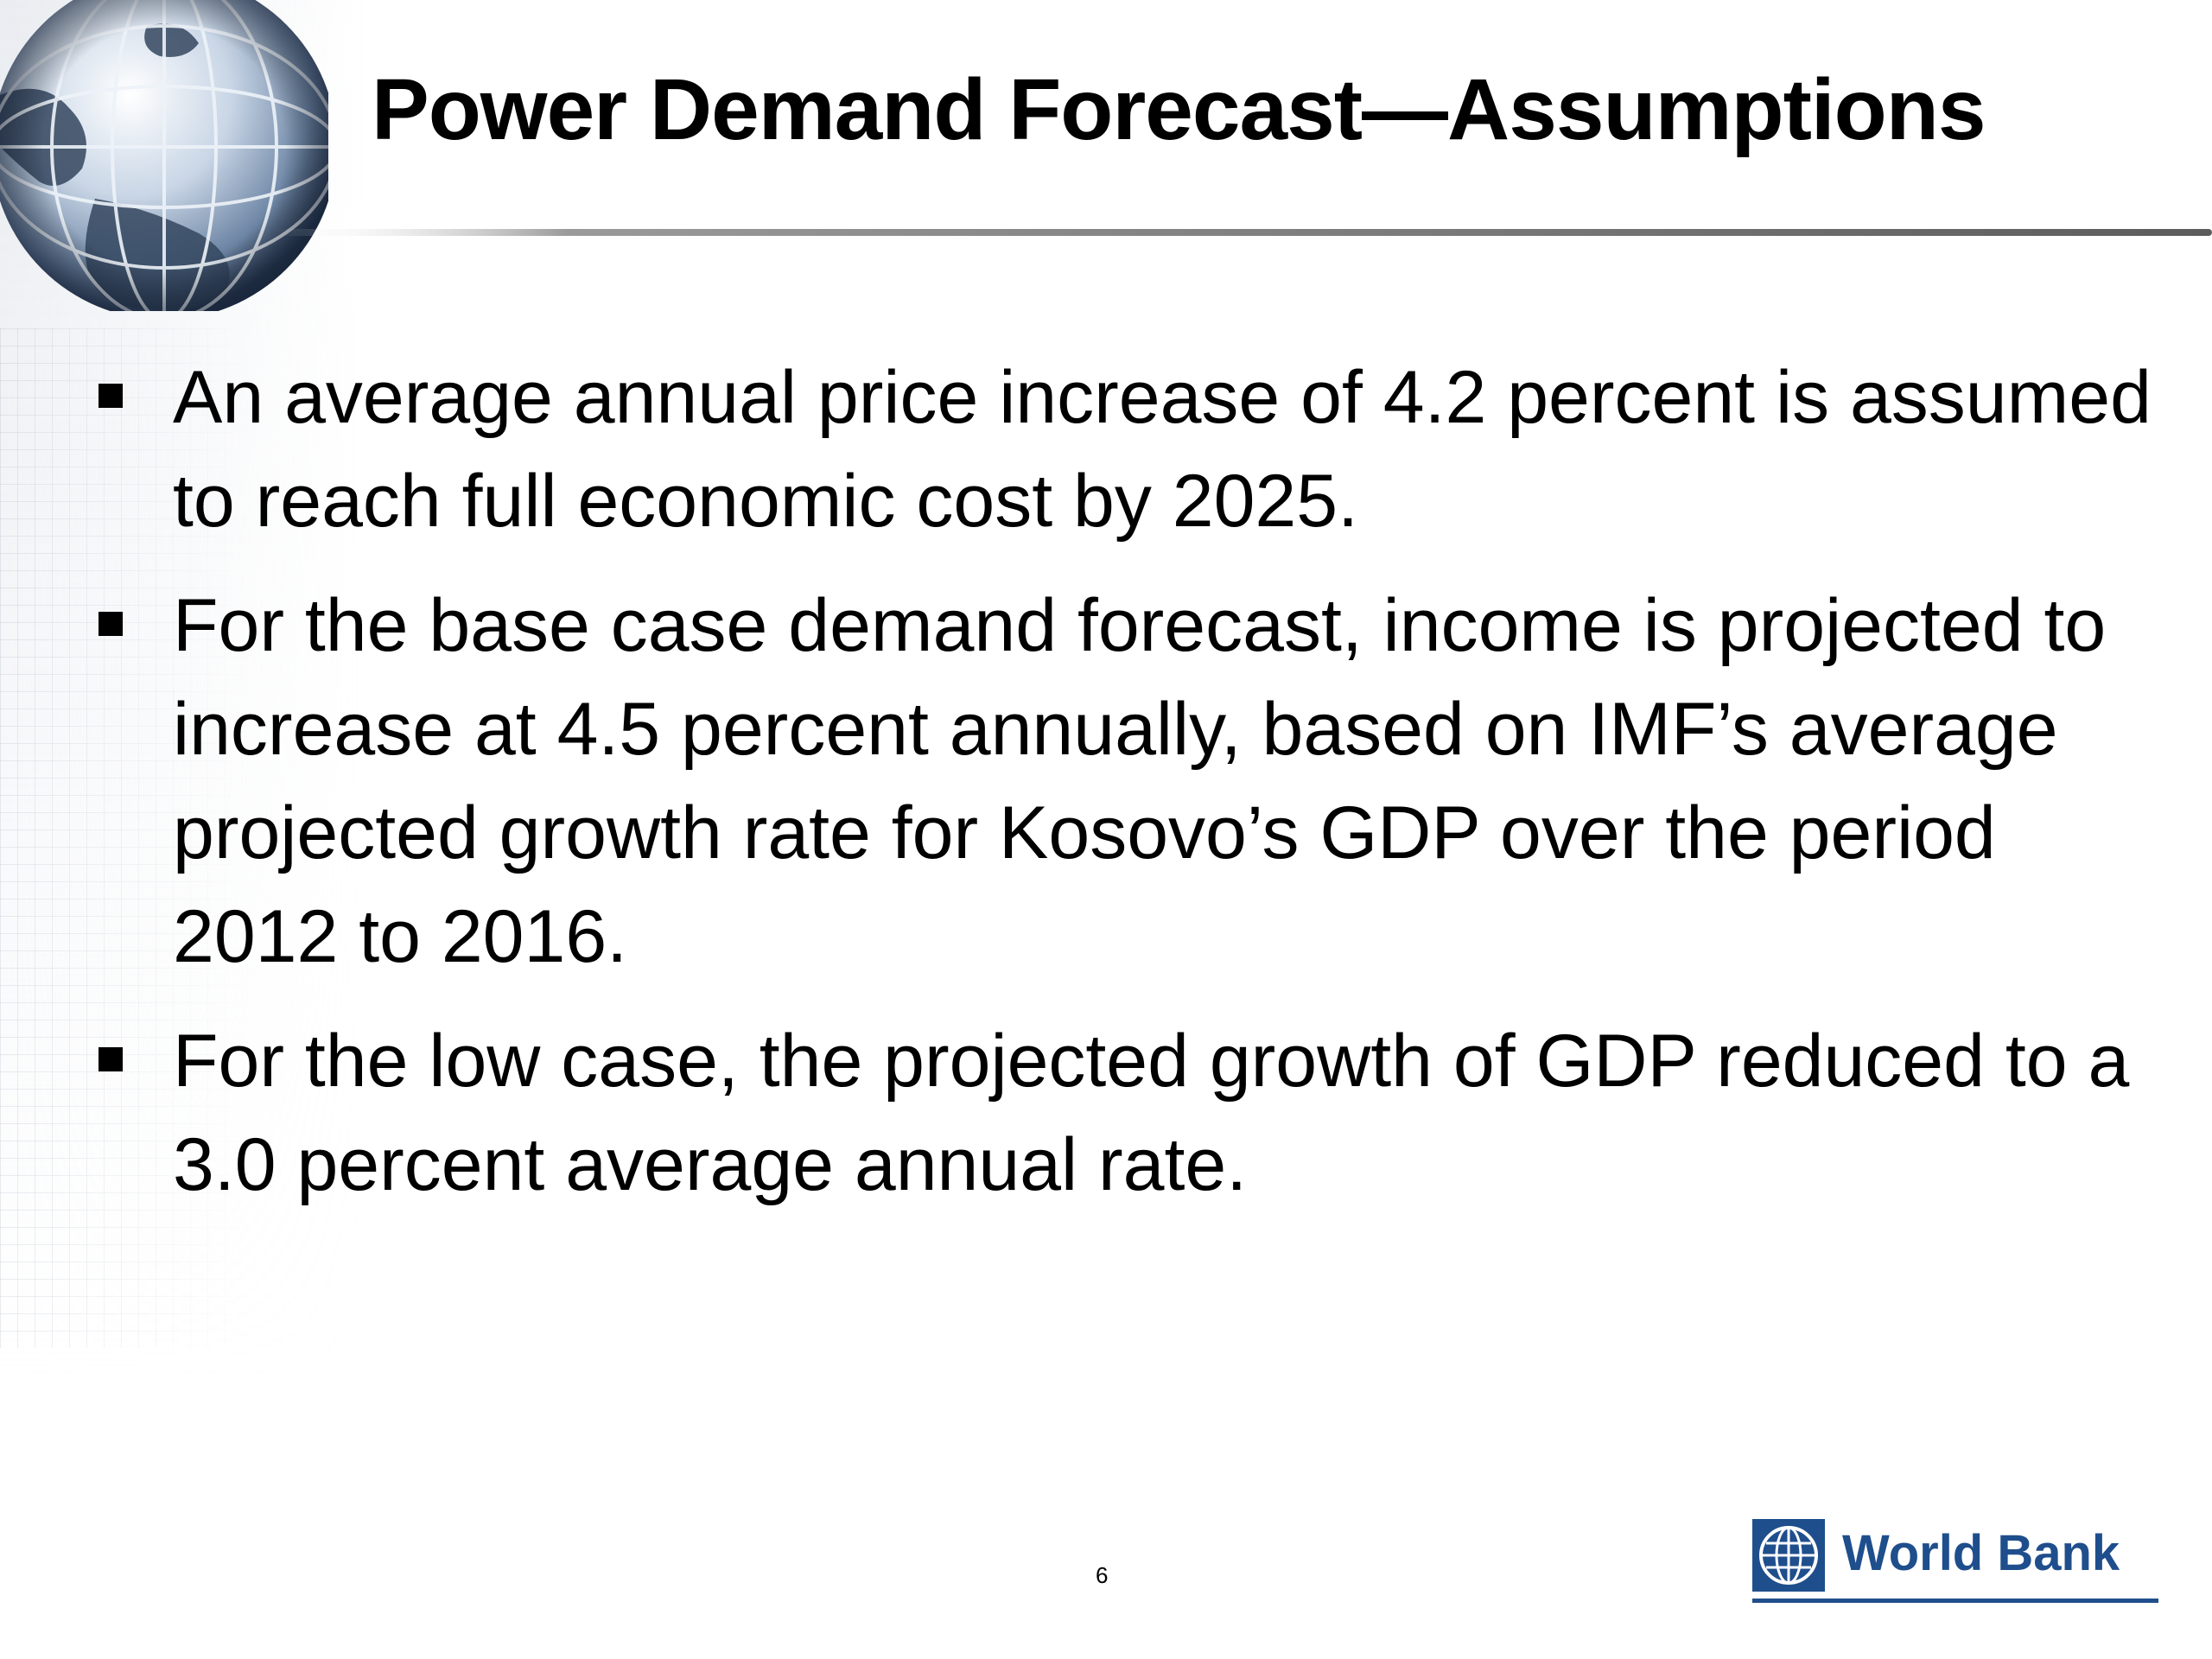 The height and width of the screenshot is (1659, 2212). Describe the element at coordinates (129, 838) in the screenshot. I see `background-grid` at that location.